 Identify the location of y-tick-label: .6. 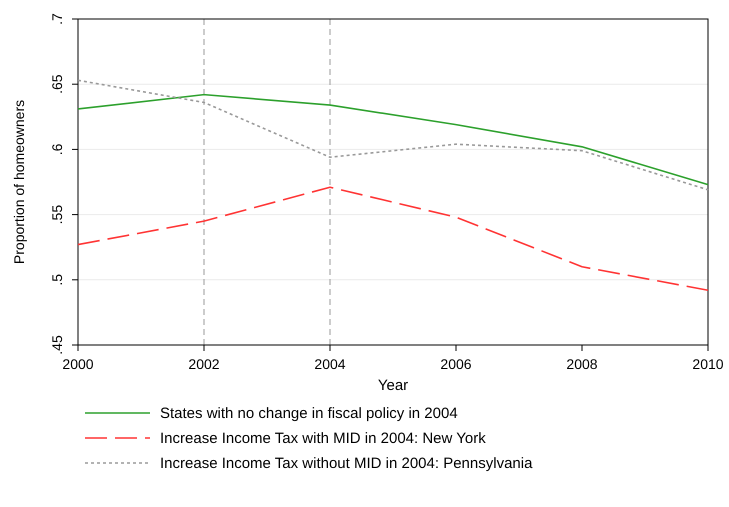
(57, 149).